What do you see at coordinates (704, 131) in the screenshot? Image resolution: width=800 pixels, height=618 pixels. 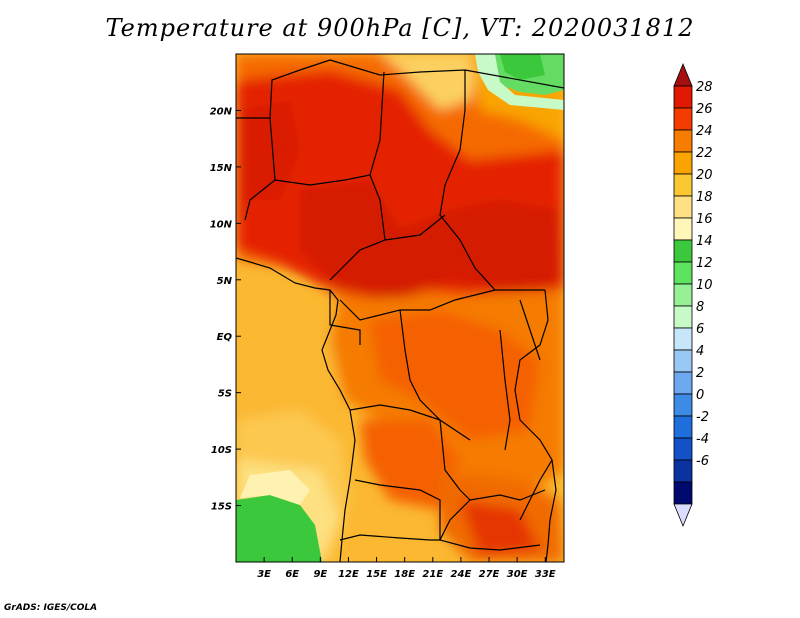 I see `colorbar-label: 24` at bounding box center [704, 131].